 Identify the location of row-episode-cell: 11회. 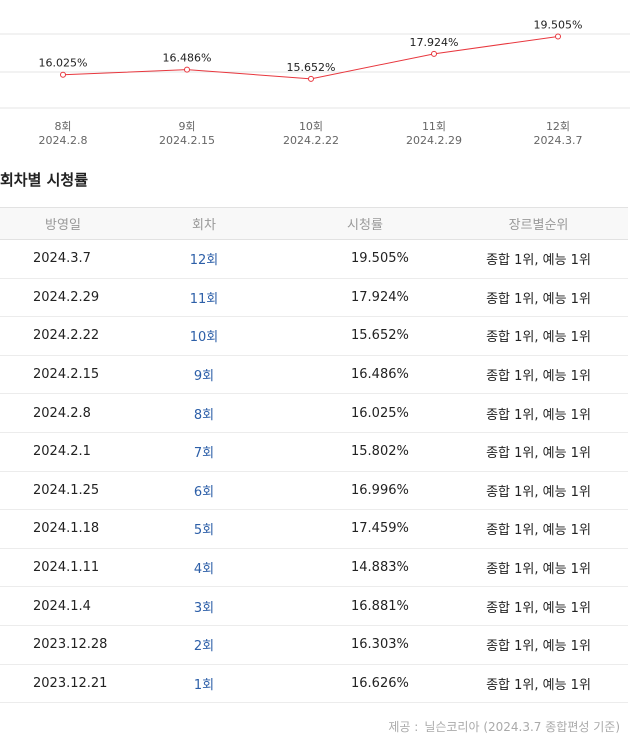
(204, 298).